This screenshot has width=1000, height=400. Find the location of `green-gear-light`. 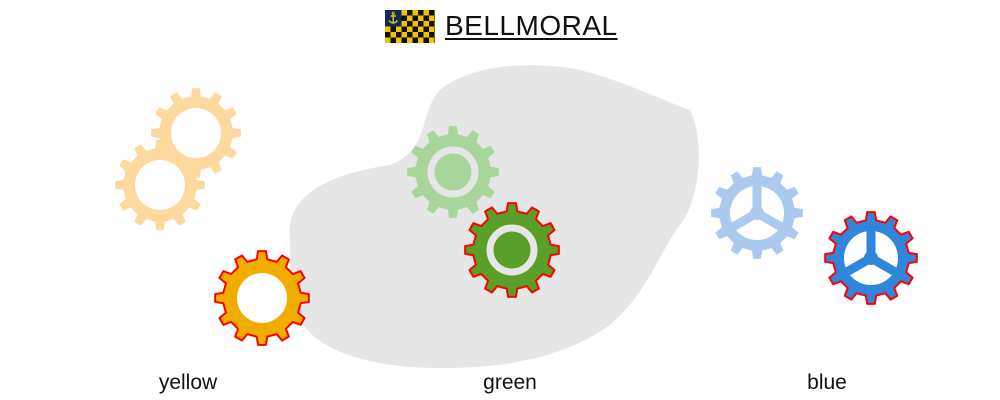

green-gear-light is located at coordinates (453, 172).